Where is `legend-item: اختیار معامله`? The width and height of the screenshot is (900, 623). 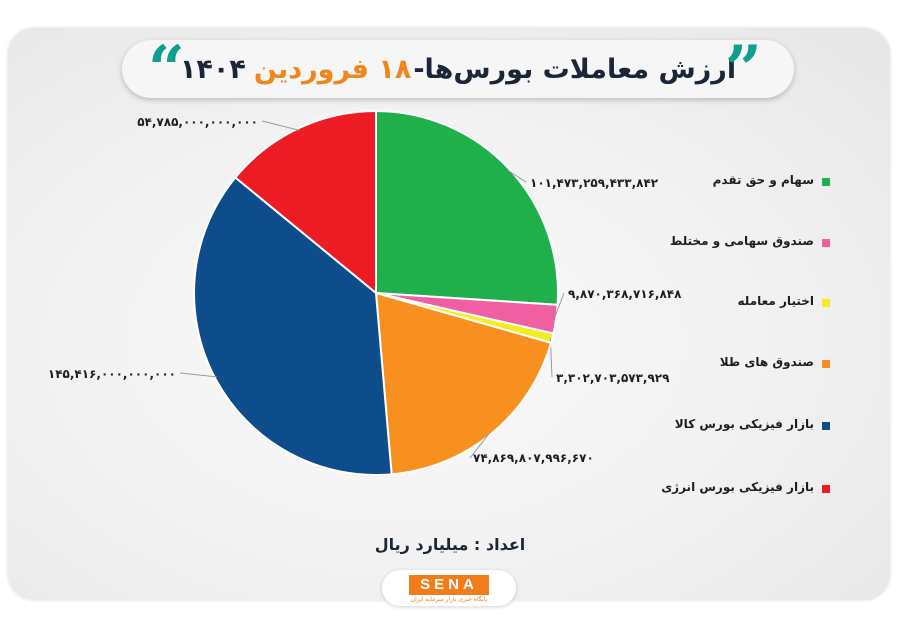 legend-item: اختیار معامله is located at coordinates (762, 304).